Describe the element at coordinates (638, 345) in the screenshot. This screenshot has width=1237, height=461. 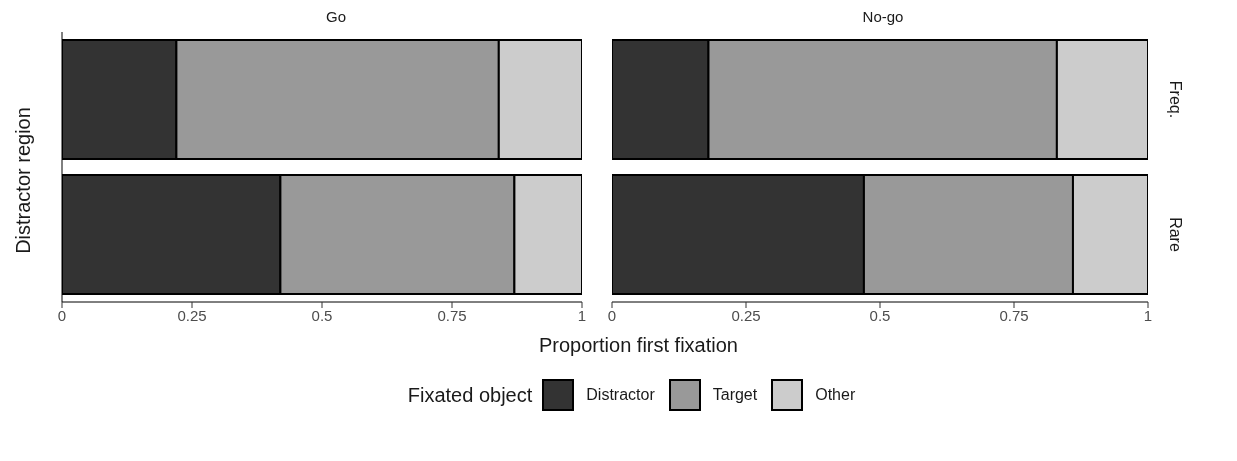
I see `x-axis-title: Proportion first fixation` at that location.